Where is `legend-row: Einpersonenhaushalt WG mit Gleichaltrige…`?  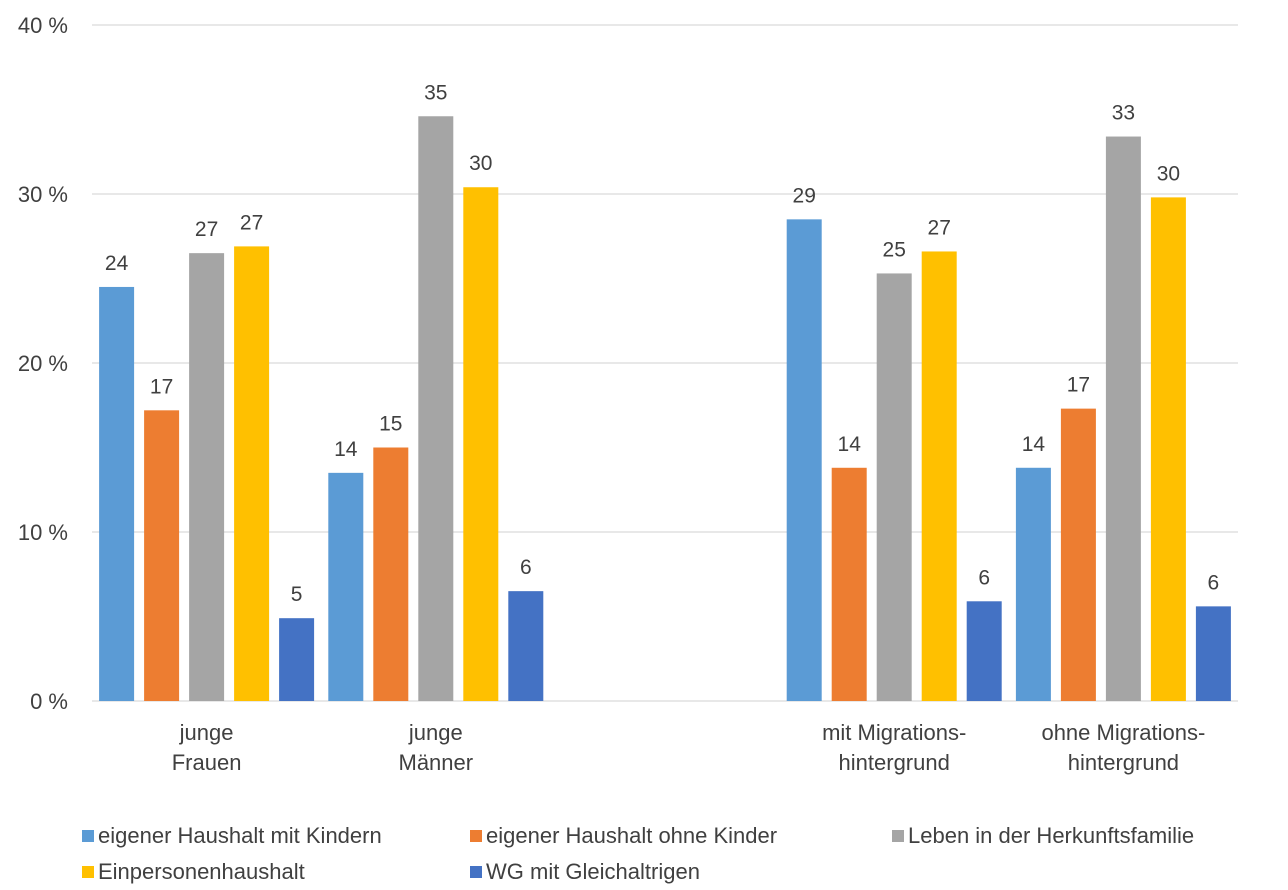 legend-row: Einpersonenhaushalt WG mit Gleichaltrige… is located at coordinates (682, 872).